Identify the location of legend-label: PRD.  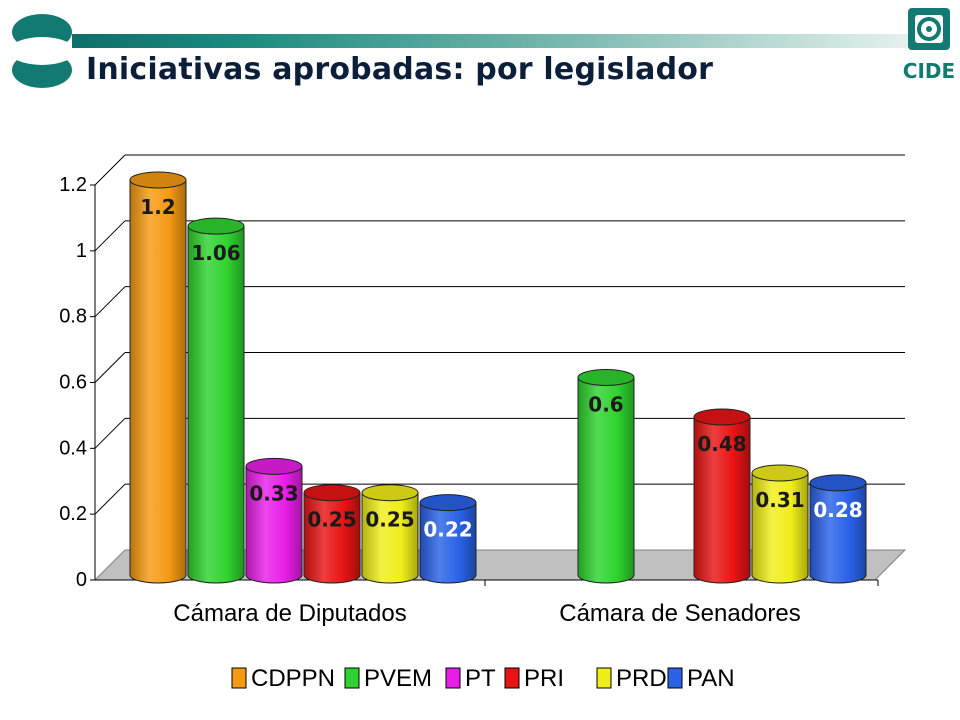
(641, 678).